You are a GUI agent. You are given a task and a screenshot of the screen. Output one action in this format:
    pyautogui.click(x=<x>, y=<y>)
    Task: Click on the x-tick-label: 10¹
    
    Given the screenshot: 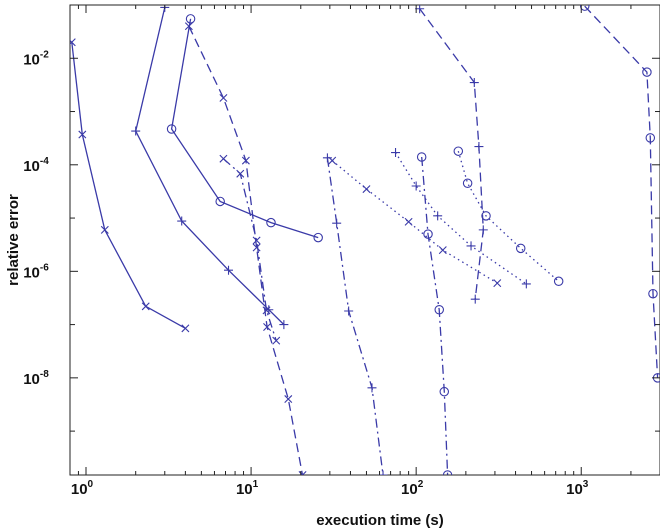 What is the action you would take?
    pyautogui.click(x=247, y=488)
    